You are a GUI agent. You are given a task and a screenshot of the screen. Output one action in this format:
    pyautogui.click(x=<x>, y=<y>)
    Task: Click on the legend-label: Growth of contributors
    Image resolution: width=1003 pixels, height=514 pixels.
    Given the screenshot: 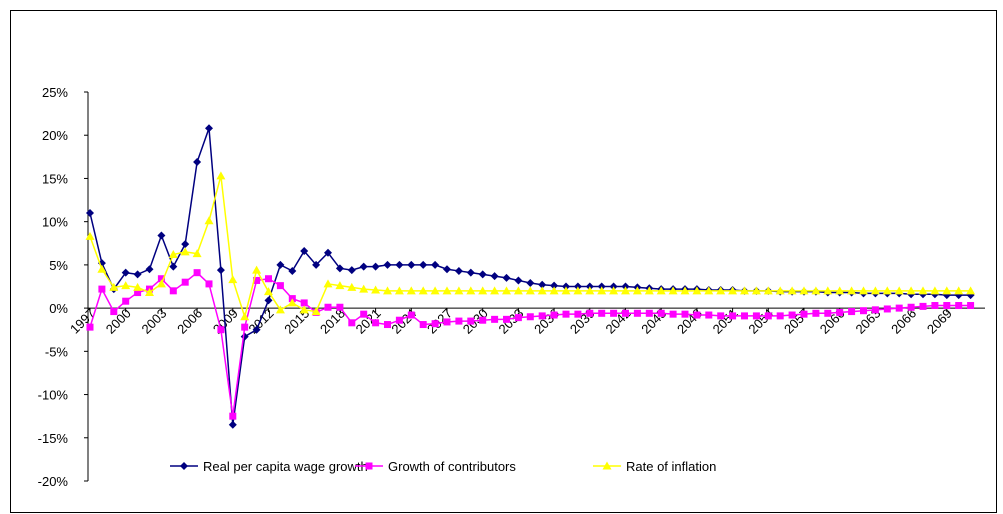 What is the action you would take?
    pyautogui.click(x=452, y=466)
    